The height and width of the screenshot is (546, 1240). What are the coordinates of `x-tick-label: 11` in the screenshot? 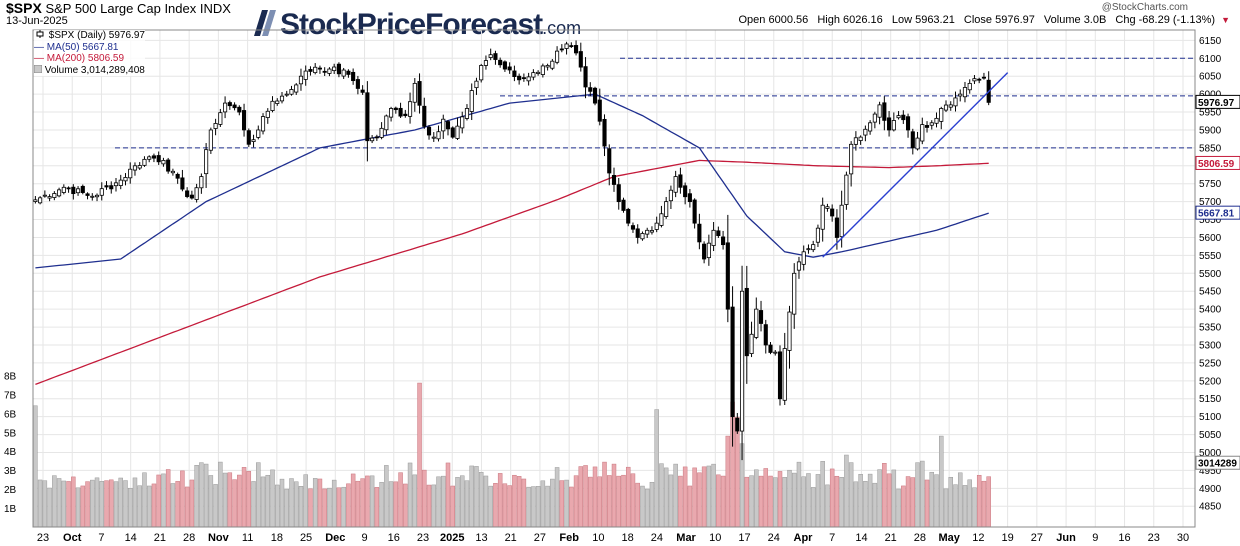 It's located at (247, 538).